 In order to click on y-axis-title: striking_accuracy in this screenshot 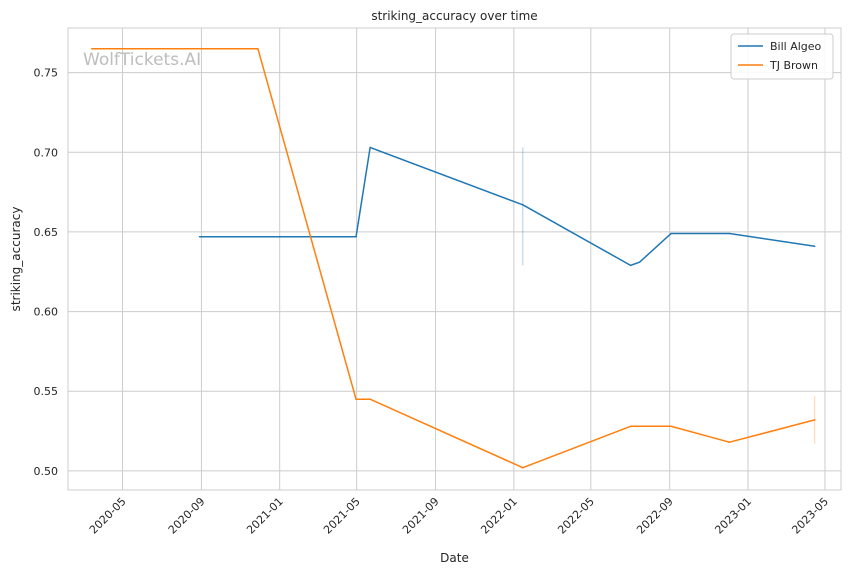, I will do `click(16, 259)`.